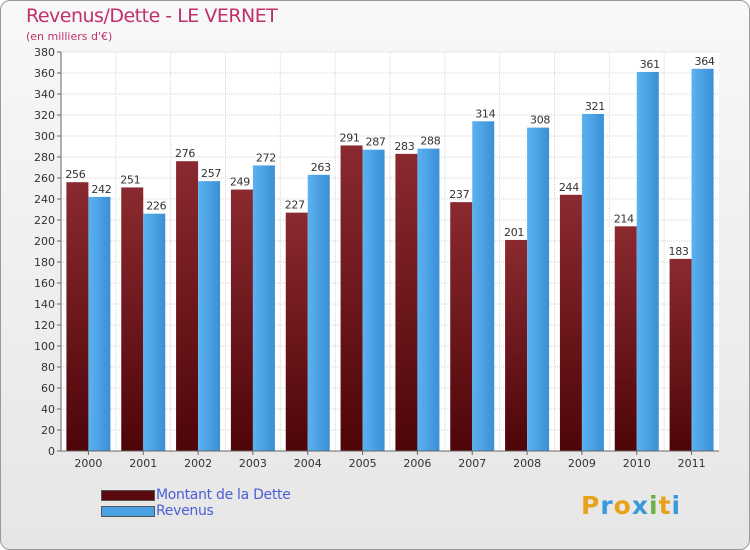 The width and height of the screenshot is (750, 550). What do you see at coordinates (321, 167) in the screenshot?
I see `data-label-revenus: 263` at bounding box center [321, 167].